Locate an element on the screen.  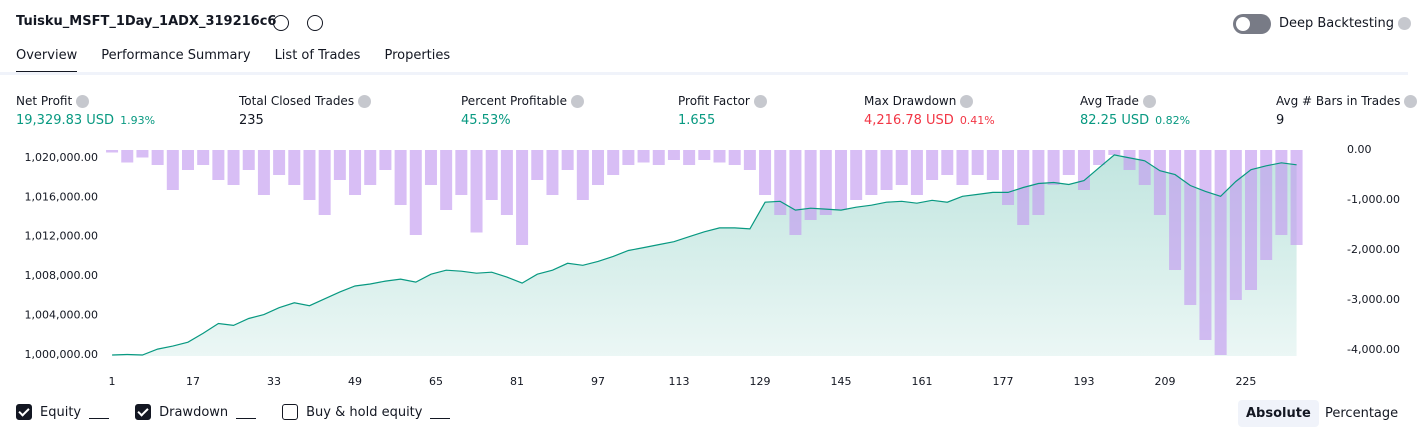
metric: Net Profit 19,329.83 USD 1.93% is located at coordinates (85, 111).